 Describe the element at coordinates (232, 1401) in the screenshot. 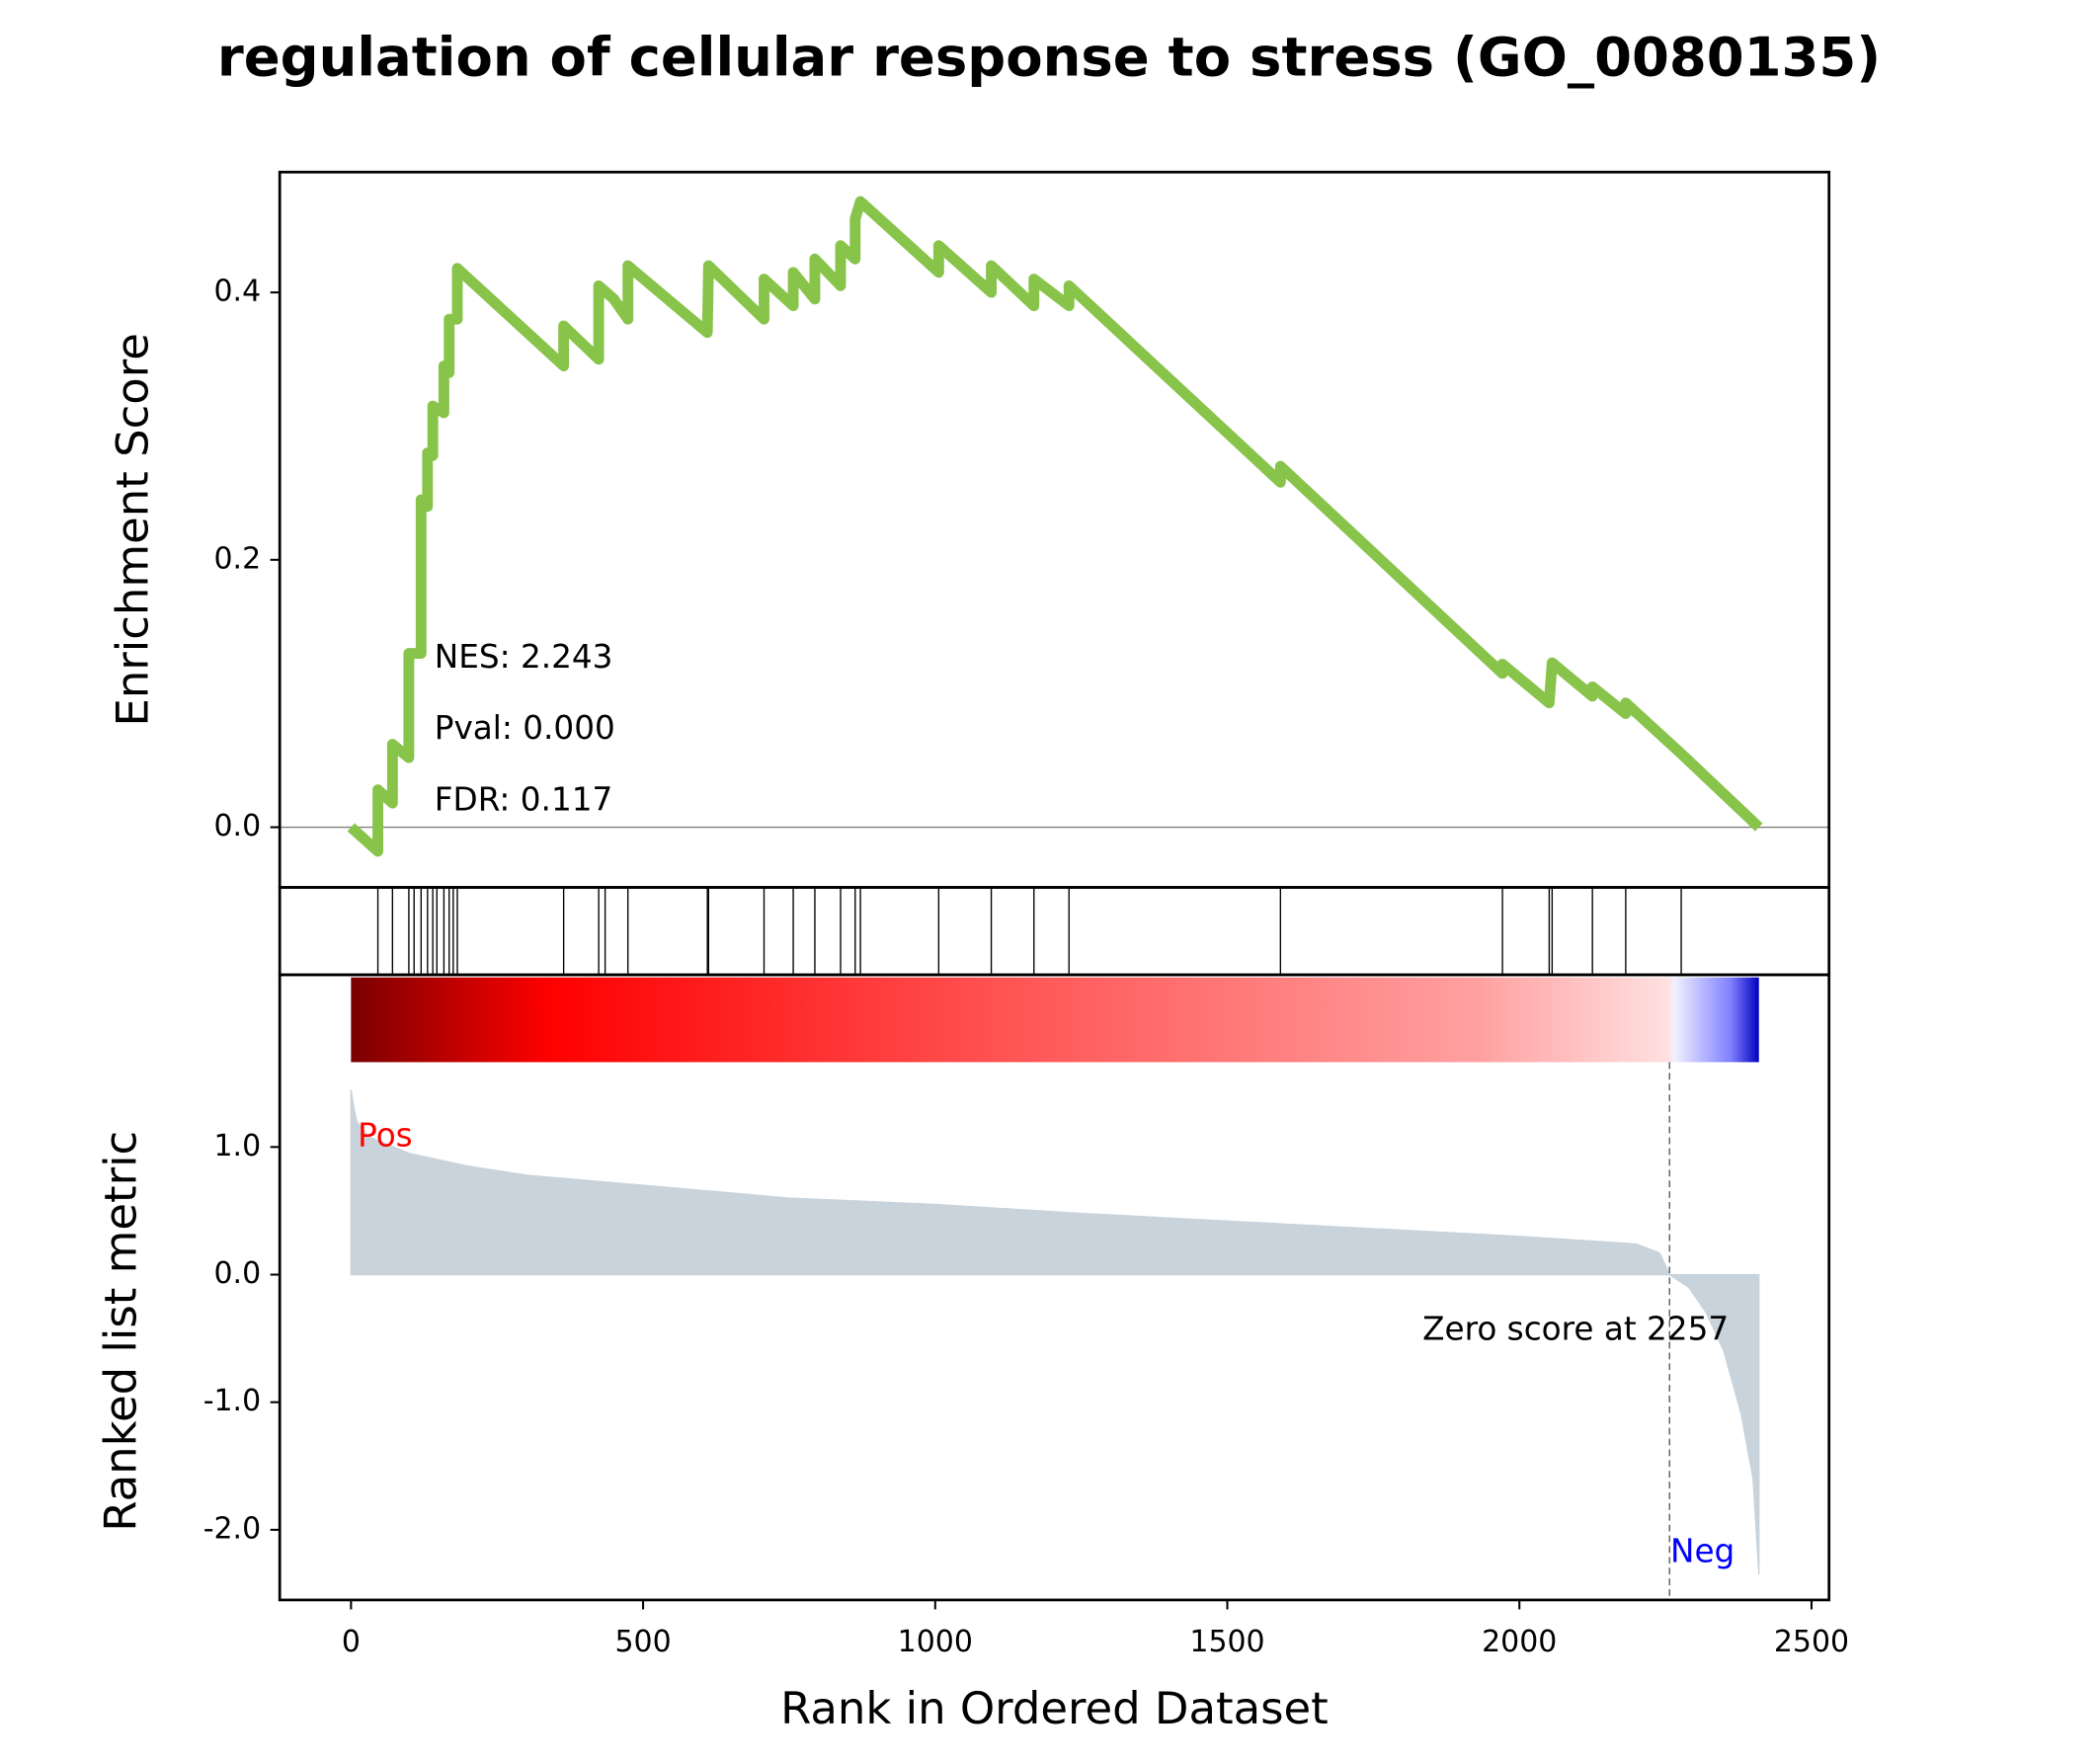

I see `y-tick-label: -1.0` at that location.